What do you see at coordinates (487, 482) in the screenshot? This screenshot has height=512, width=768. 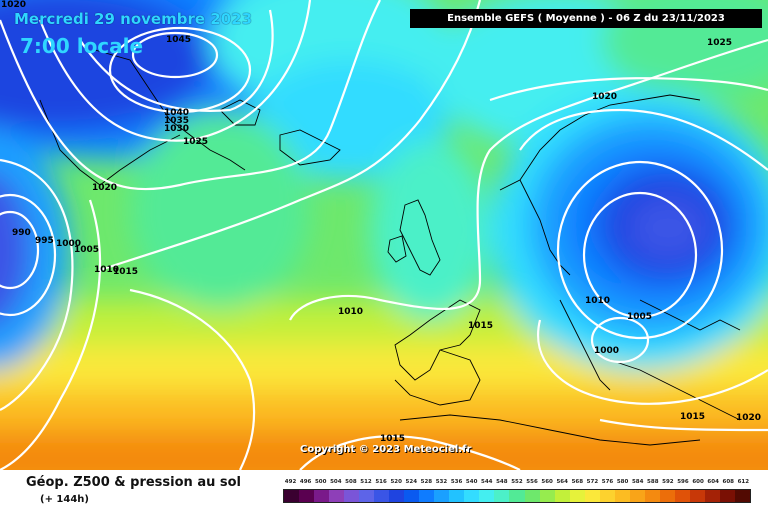 I see `scale-value: 544` at bounding box center [487, 482].